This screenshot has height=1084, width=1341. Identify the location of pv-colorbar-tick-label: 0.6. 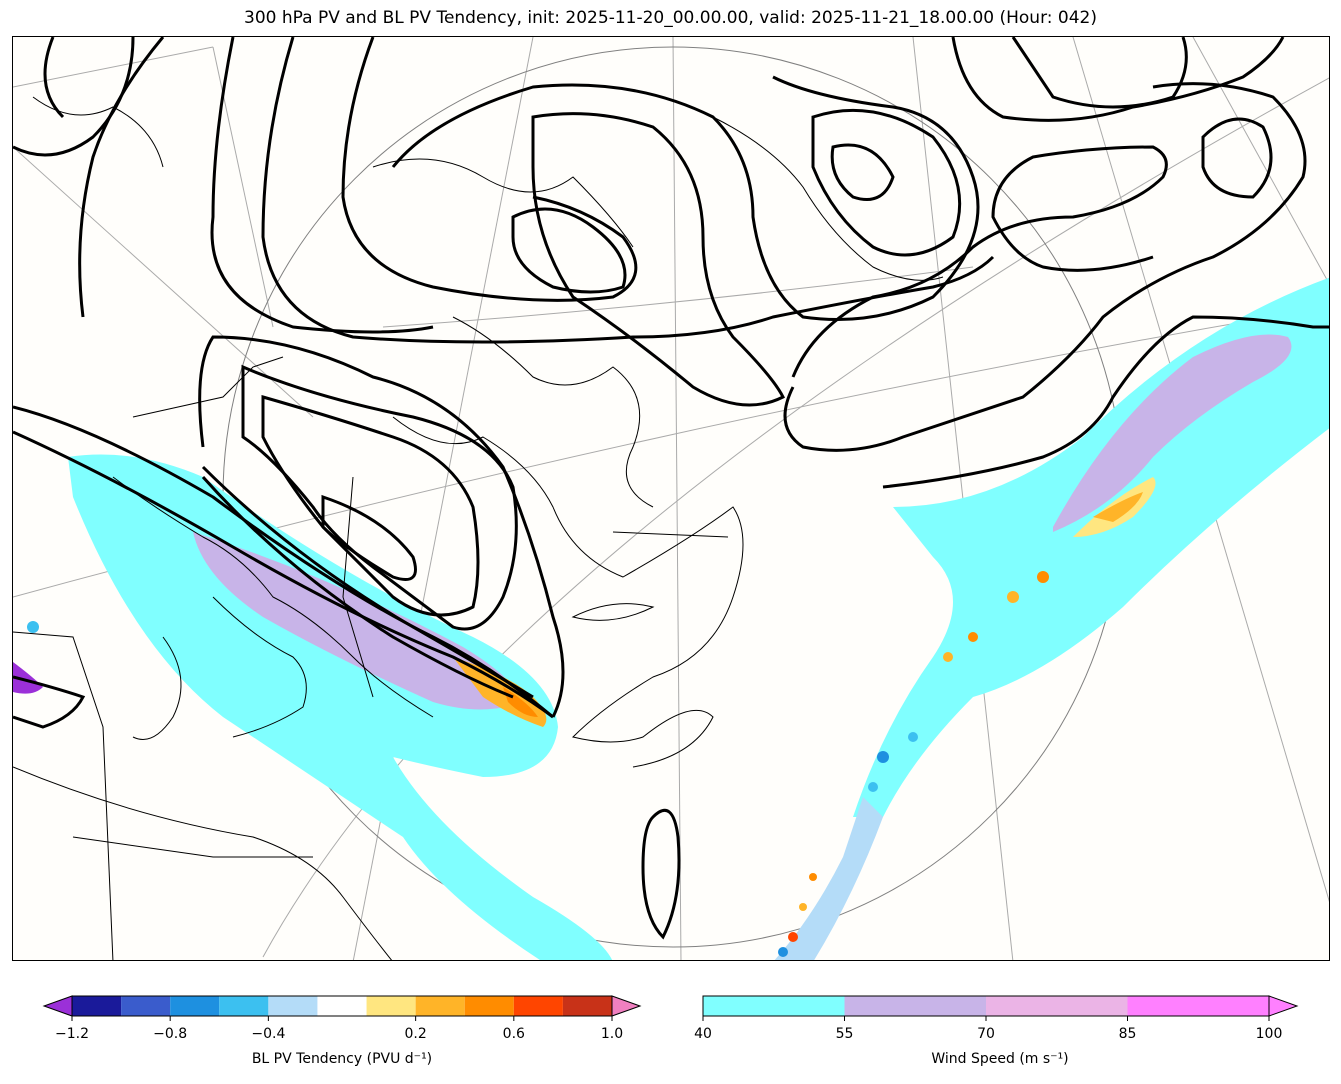
(514, 1034).